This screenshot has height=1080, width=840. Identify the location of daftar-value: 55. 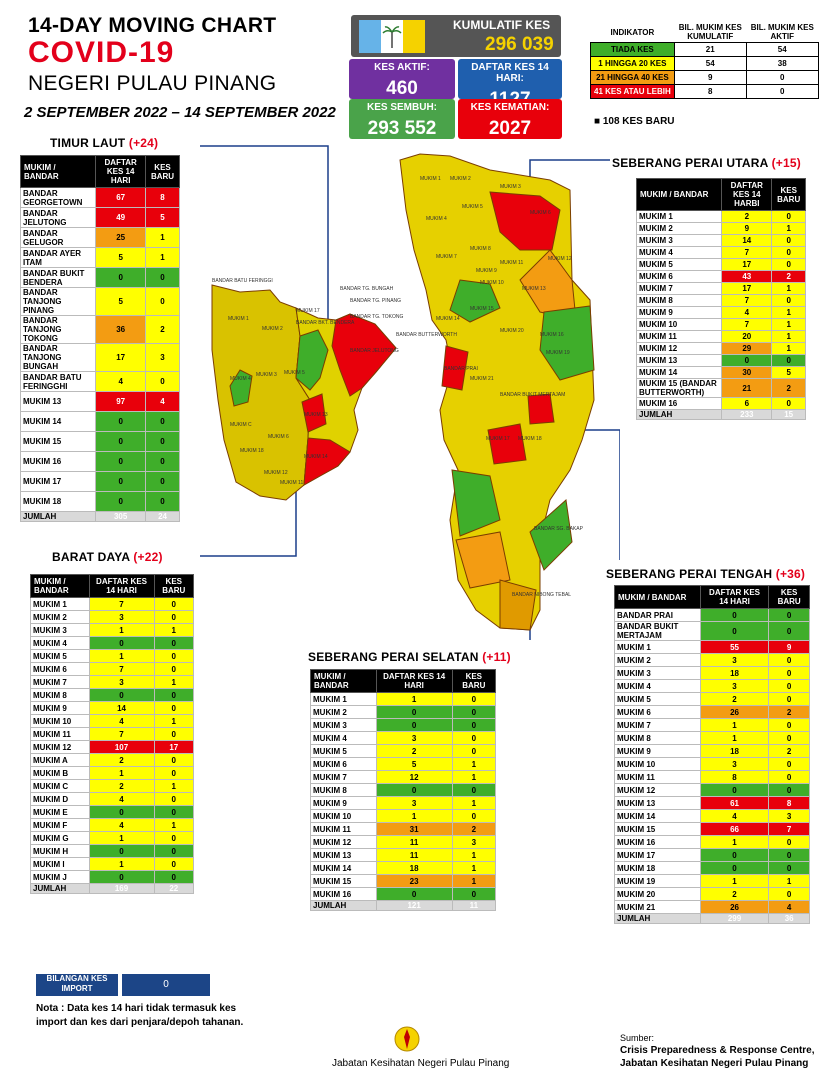
(734, 647).